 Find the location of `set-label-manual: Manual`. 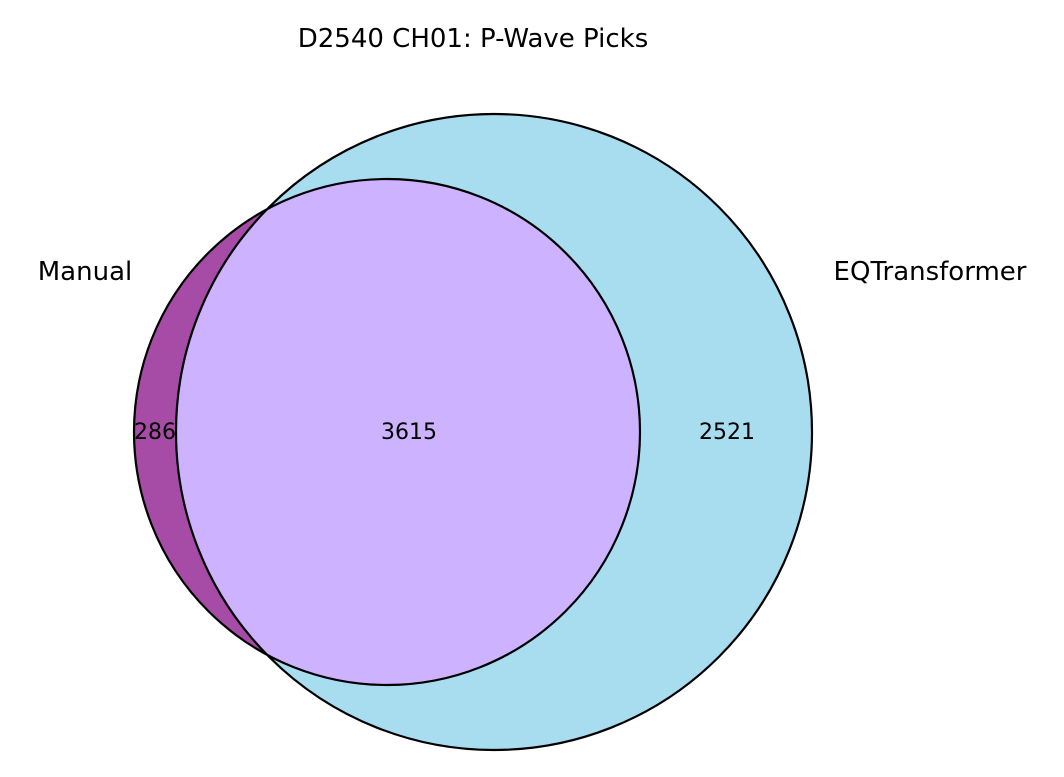

set-label-manual: Manual is located at coordinates (85, 272).